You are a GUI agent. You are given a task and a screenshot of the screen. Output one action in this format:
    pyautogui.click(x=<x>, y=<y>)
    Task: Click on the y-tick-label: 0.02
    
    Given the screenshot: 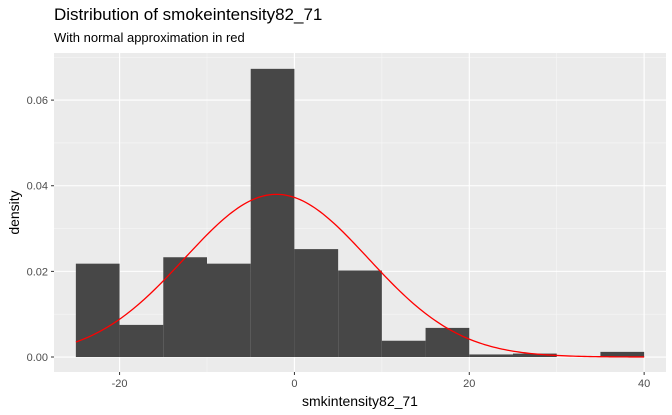 What is the action you would take?
    pyautogui.click(x=37, y=272)
    